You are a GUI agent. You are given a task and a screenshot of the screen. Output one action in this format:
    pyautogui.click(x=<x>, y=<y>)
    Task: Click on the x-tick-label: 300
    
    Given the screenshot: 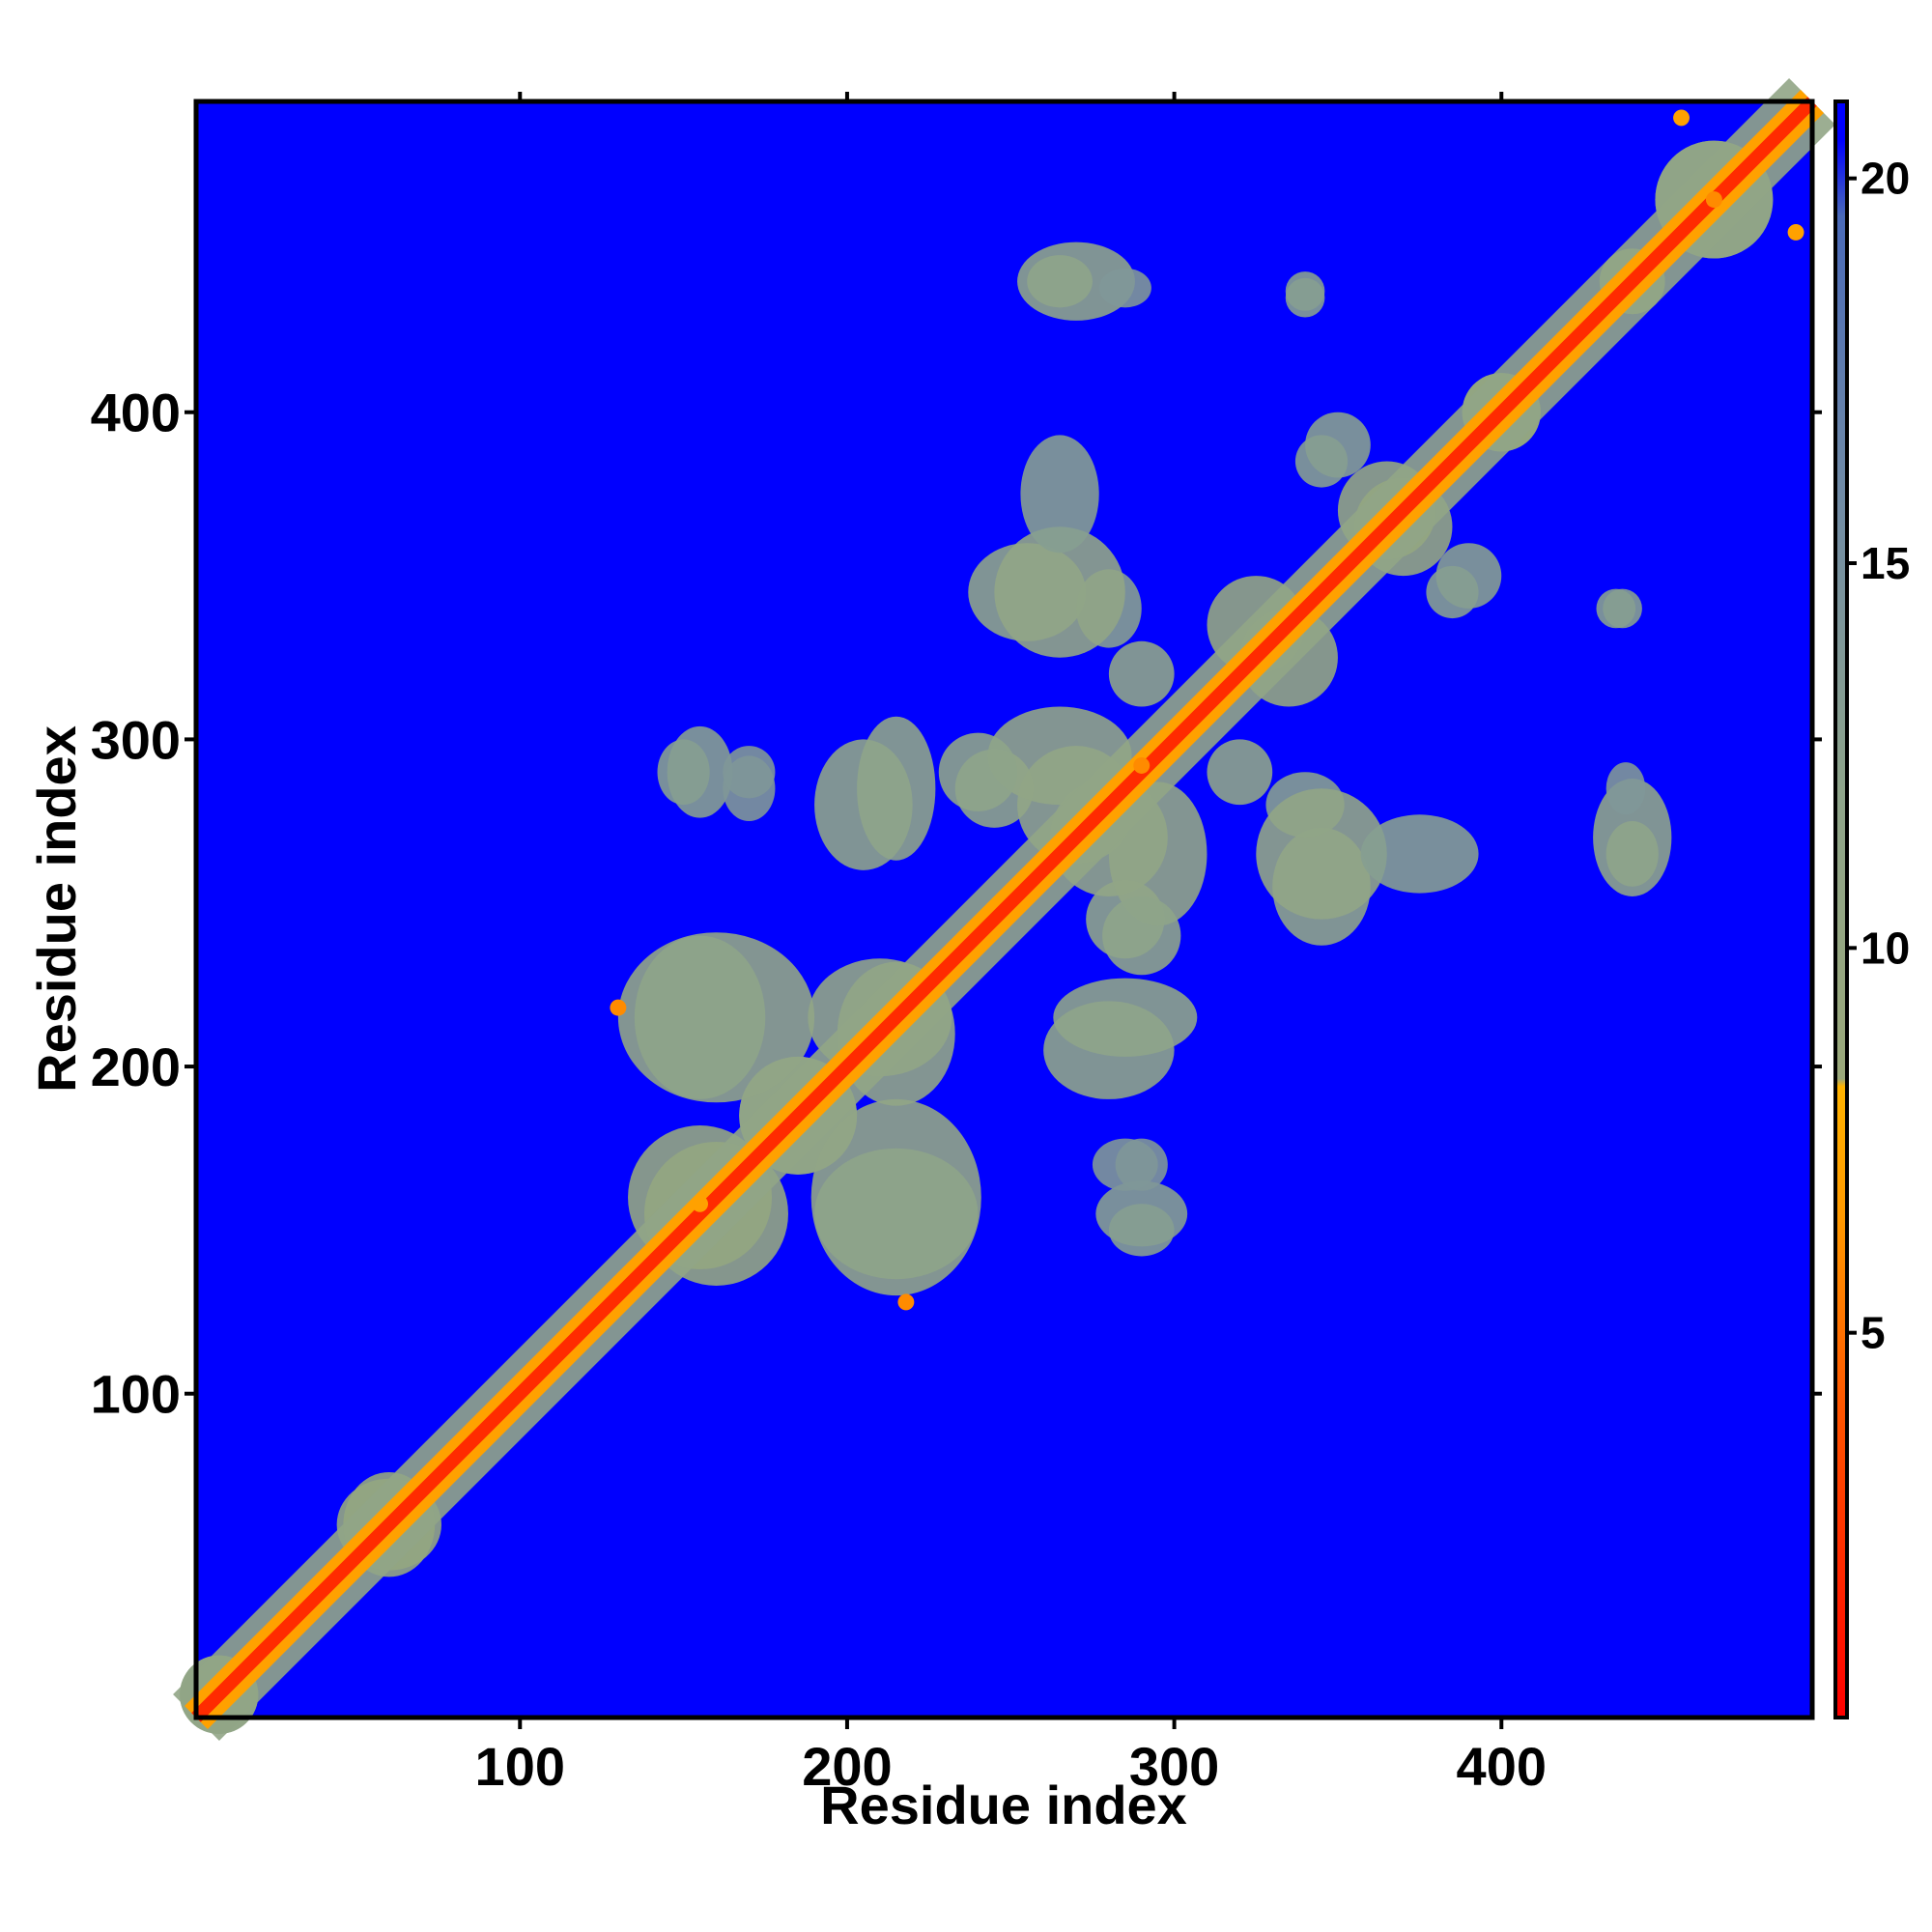 What is the action you would take?
    pyautogui.click(x=1174, y=1766)
    